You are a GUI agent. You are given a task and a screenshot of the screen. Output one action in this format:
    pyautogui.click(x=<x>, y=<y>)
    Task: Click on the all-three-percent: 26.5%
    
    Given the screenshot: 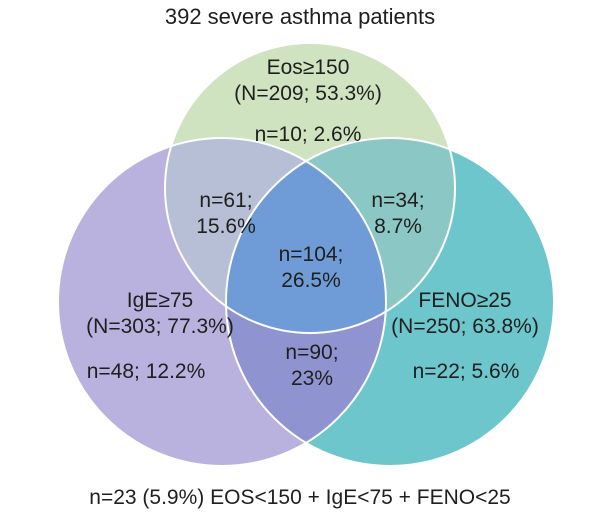 What is the action you would take?
    pyautogui.click(x=311, y=280)
    